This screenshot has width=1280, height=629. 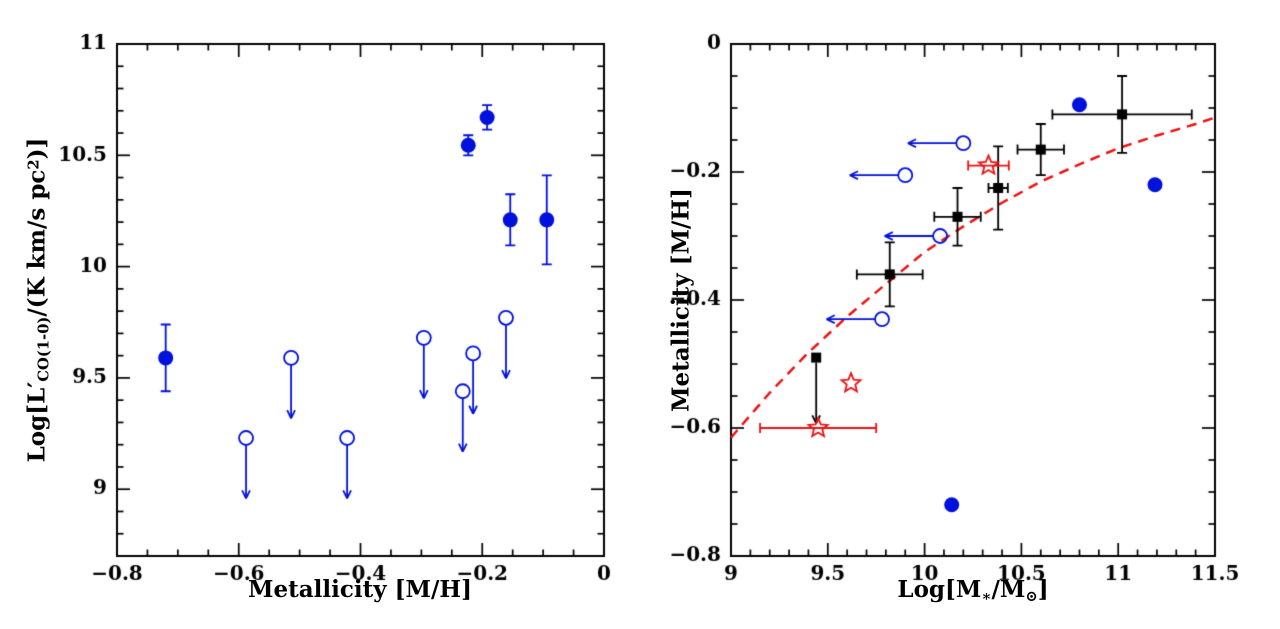 I want to click on label-part: 2, so click(x=34, y=164).